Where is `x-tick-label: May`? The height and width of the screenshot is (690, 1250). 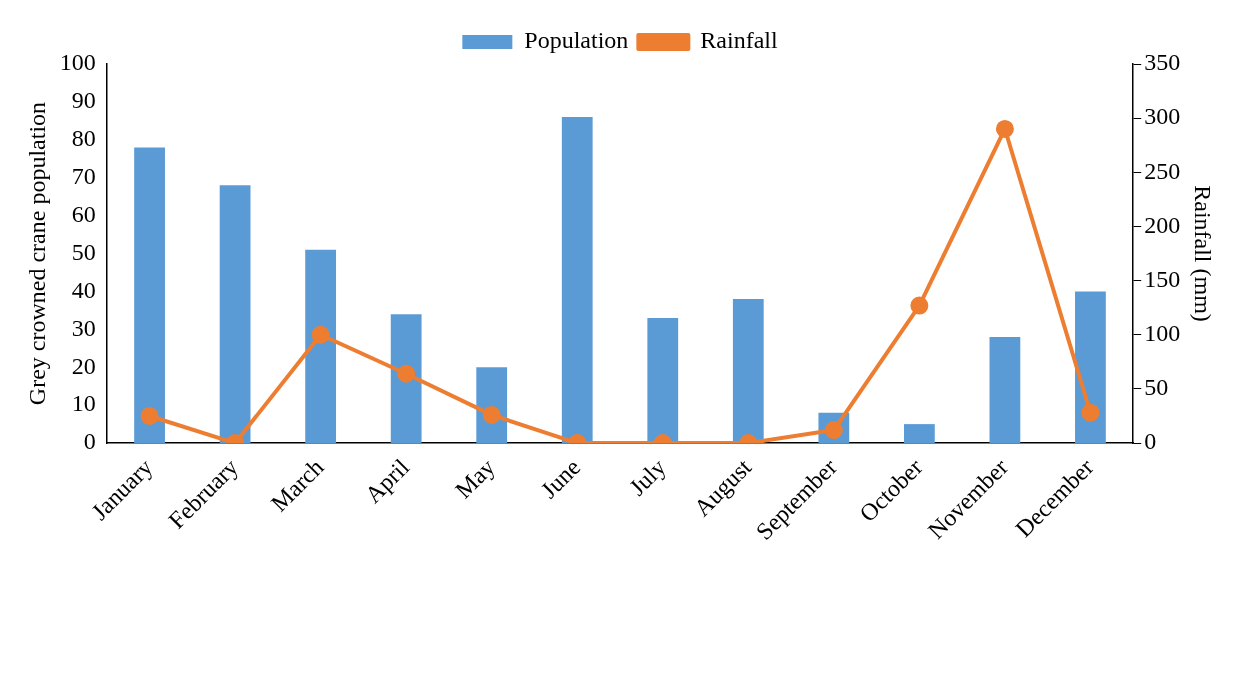
x-tick-label: May is located at coordinates (475, 478).